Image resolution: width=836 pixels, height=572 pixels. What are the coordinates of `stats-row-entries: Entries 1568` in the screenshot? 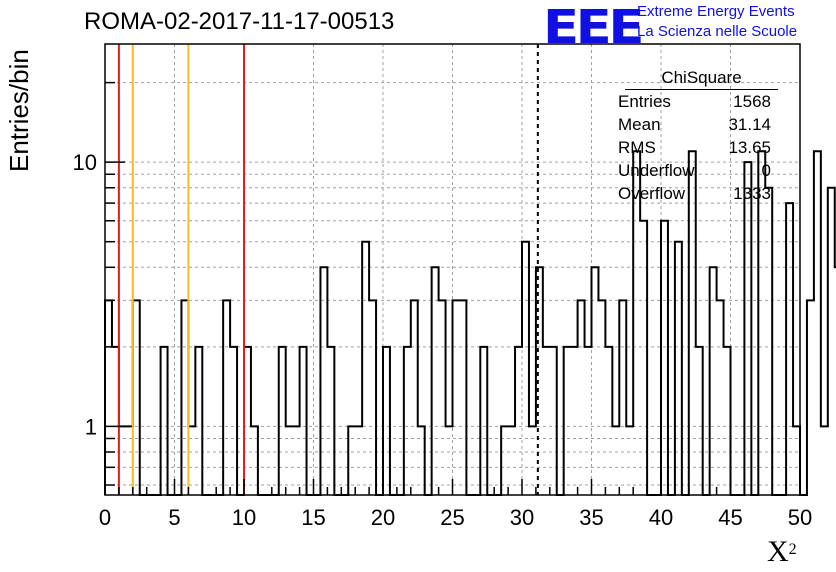 It's located at (694, 101).